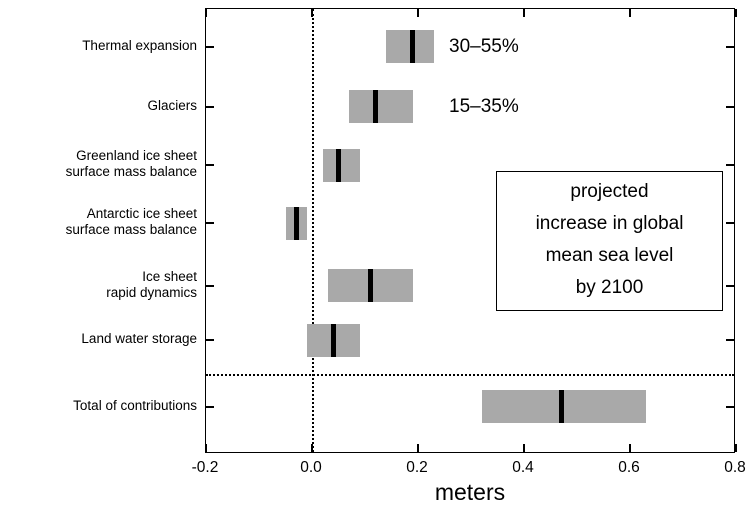 Image resolution: width=750 pixels, height=511 pixels. I want to click on x-tick-label: -0.2, so click(205, 467).